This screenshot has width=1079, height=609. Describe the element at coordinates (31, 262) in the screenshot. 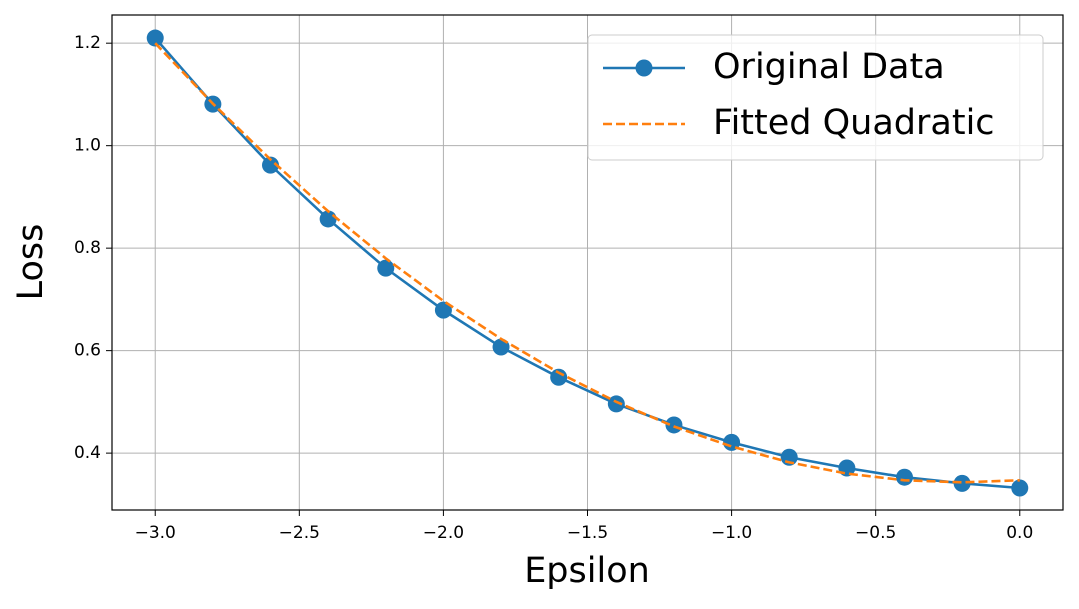

I see `y-axis-label: Loss` at that location.